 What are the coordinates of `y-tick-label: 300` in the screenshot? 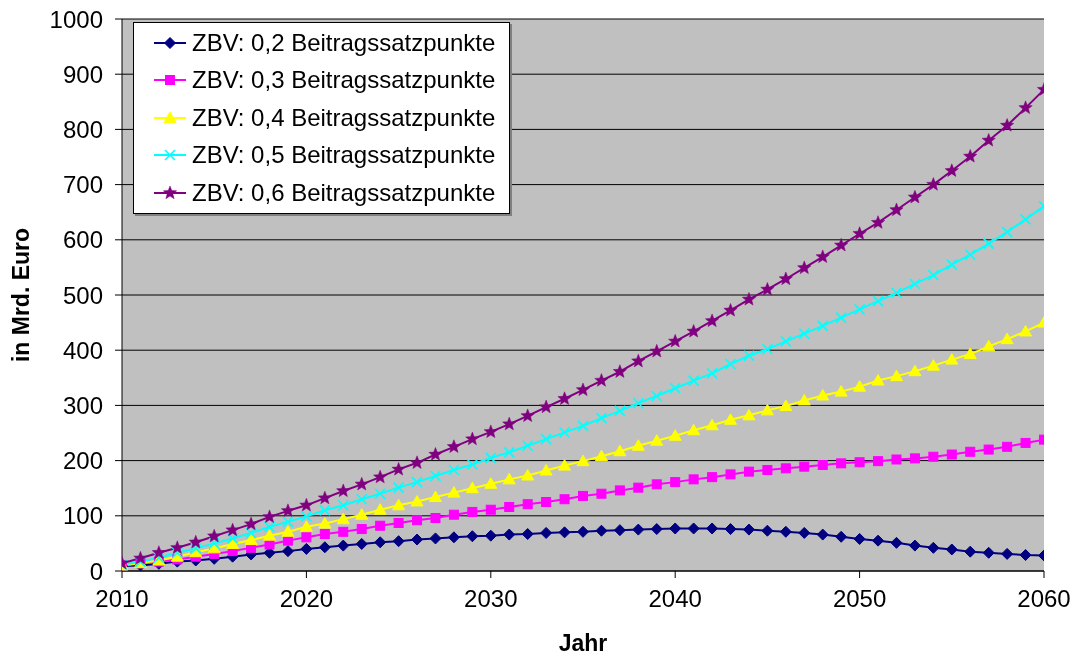 It's located at (82, 405).